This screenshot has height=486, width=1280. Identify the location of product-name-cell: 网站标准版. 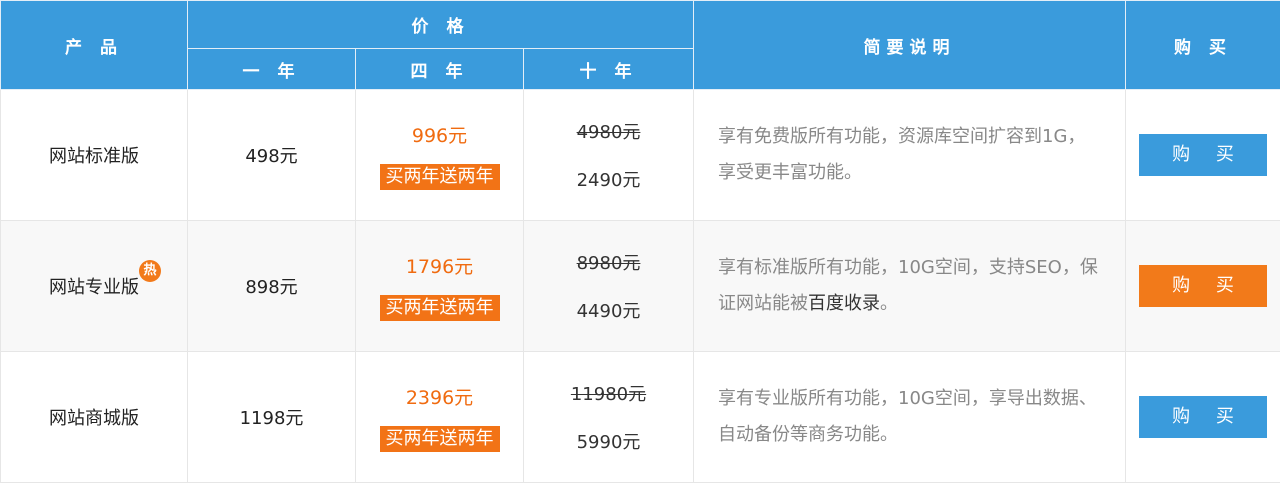
(94, 155).